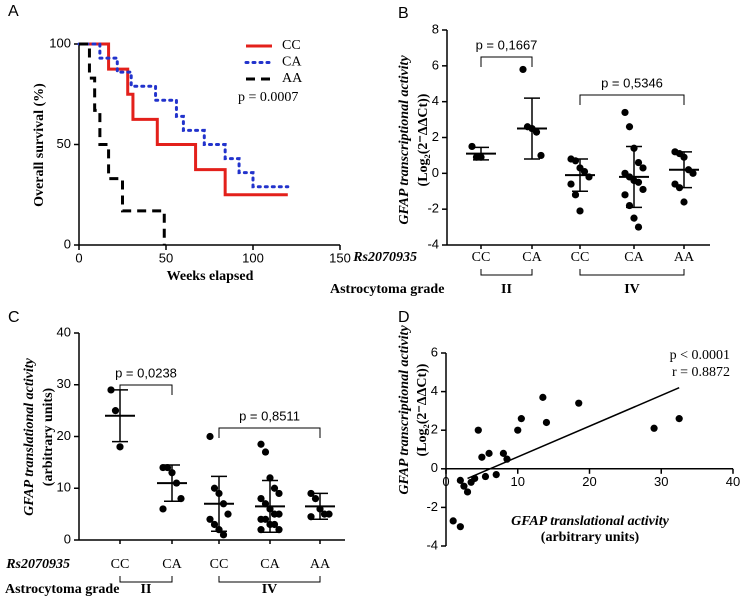  I want to click on annotation: p < 0.0001, so click(700, 355).